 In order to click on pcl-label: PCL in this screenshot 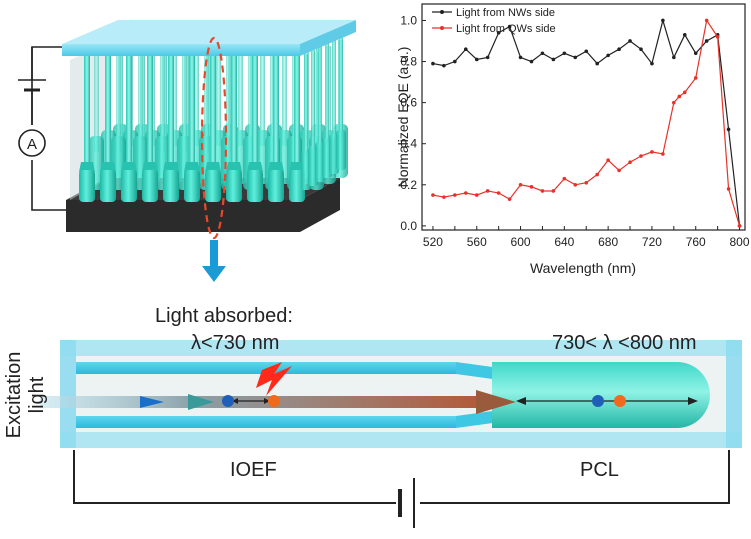, I will do `click(599, 470)`.